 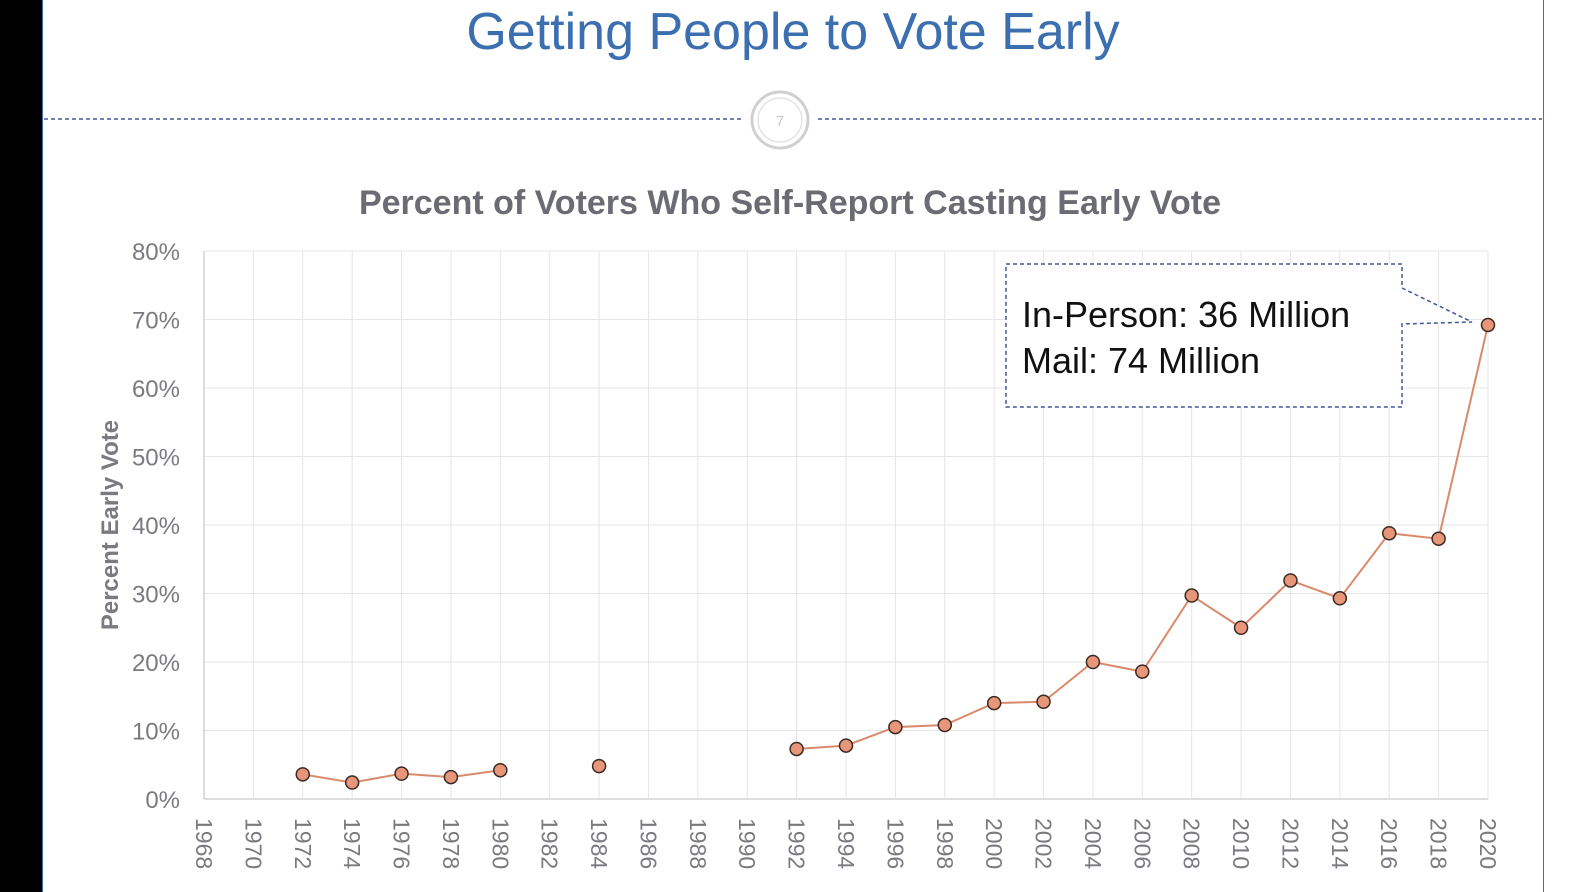 What do you see at coordinates (945, 843) in the screenshot?
I see `x-tick-label: 1998` at bounding box center [945, 843].